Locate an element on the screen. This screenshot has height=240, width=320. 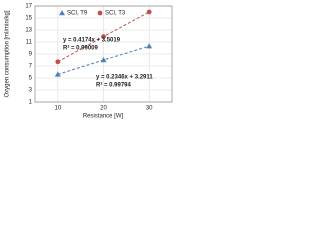
y-tick-label: 17 is located at coordinates (28, 7).